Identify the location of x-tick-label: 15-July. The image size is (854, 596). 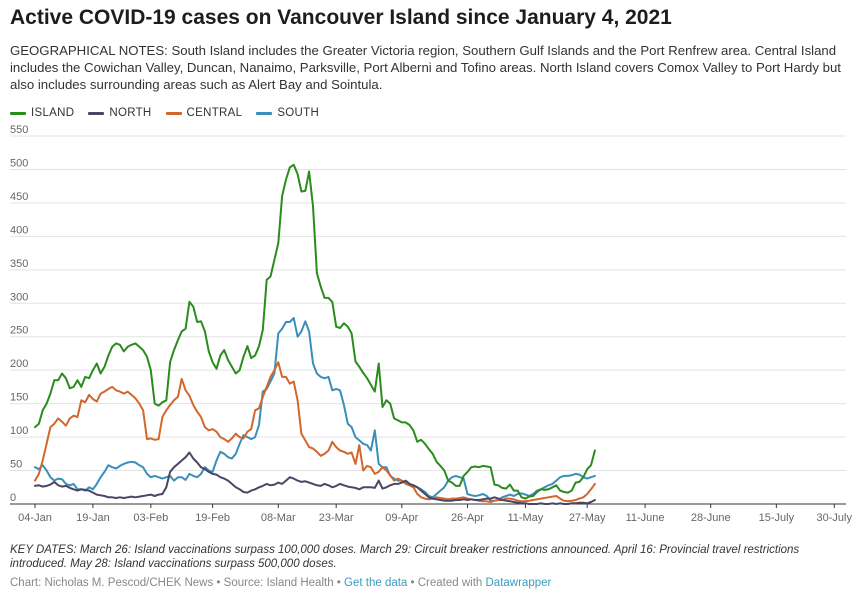
(777, 518).